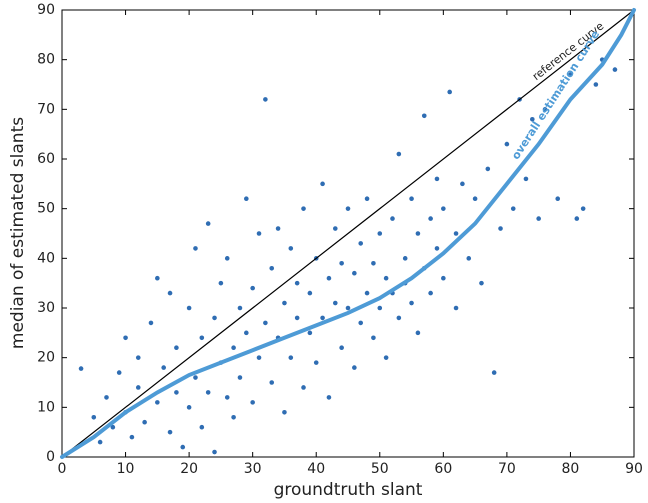  Describe the element at coordinates (46, 209) in the screenshot. I see `y-tick-label: 50` at that location.